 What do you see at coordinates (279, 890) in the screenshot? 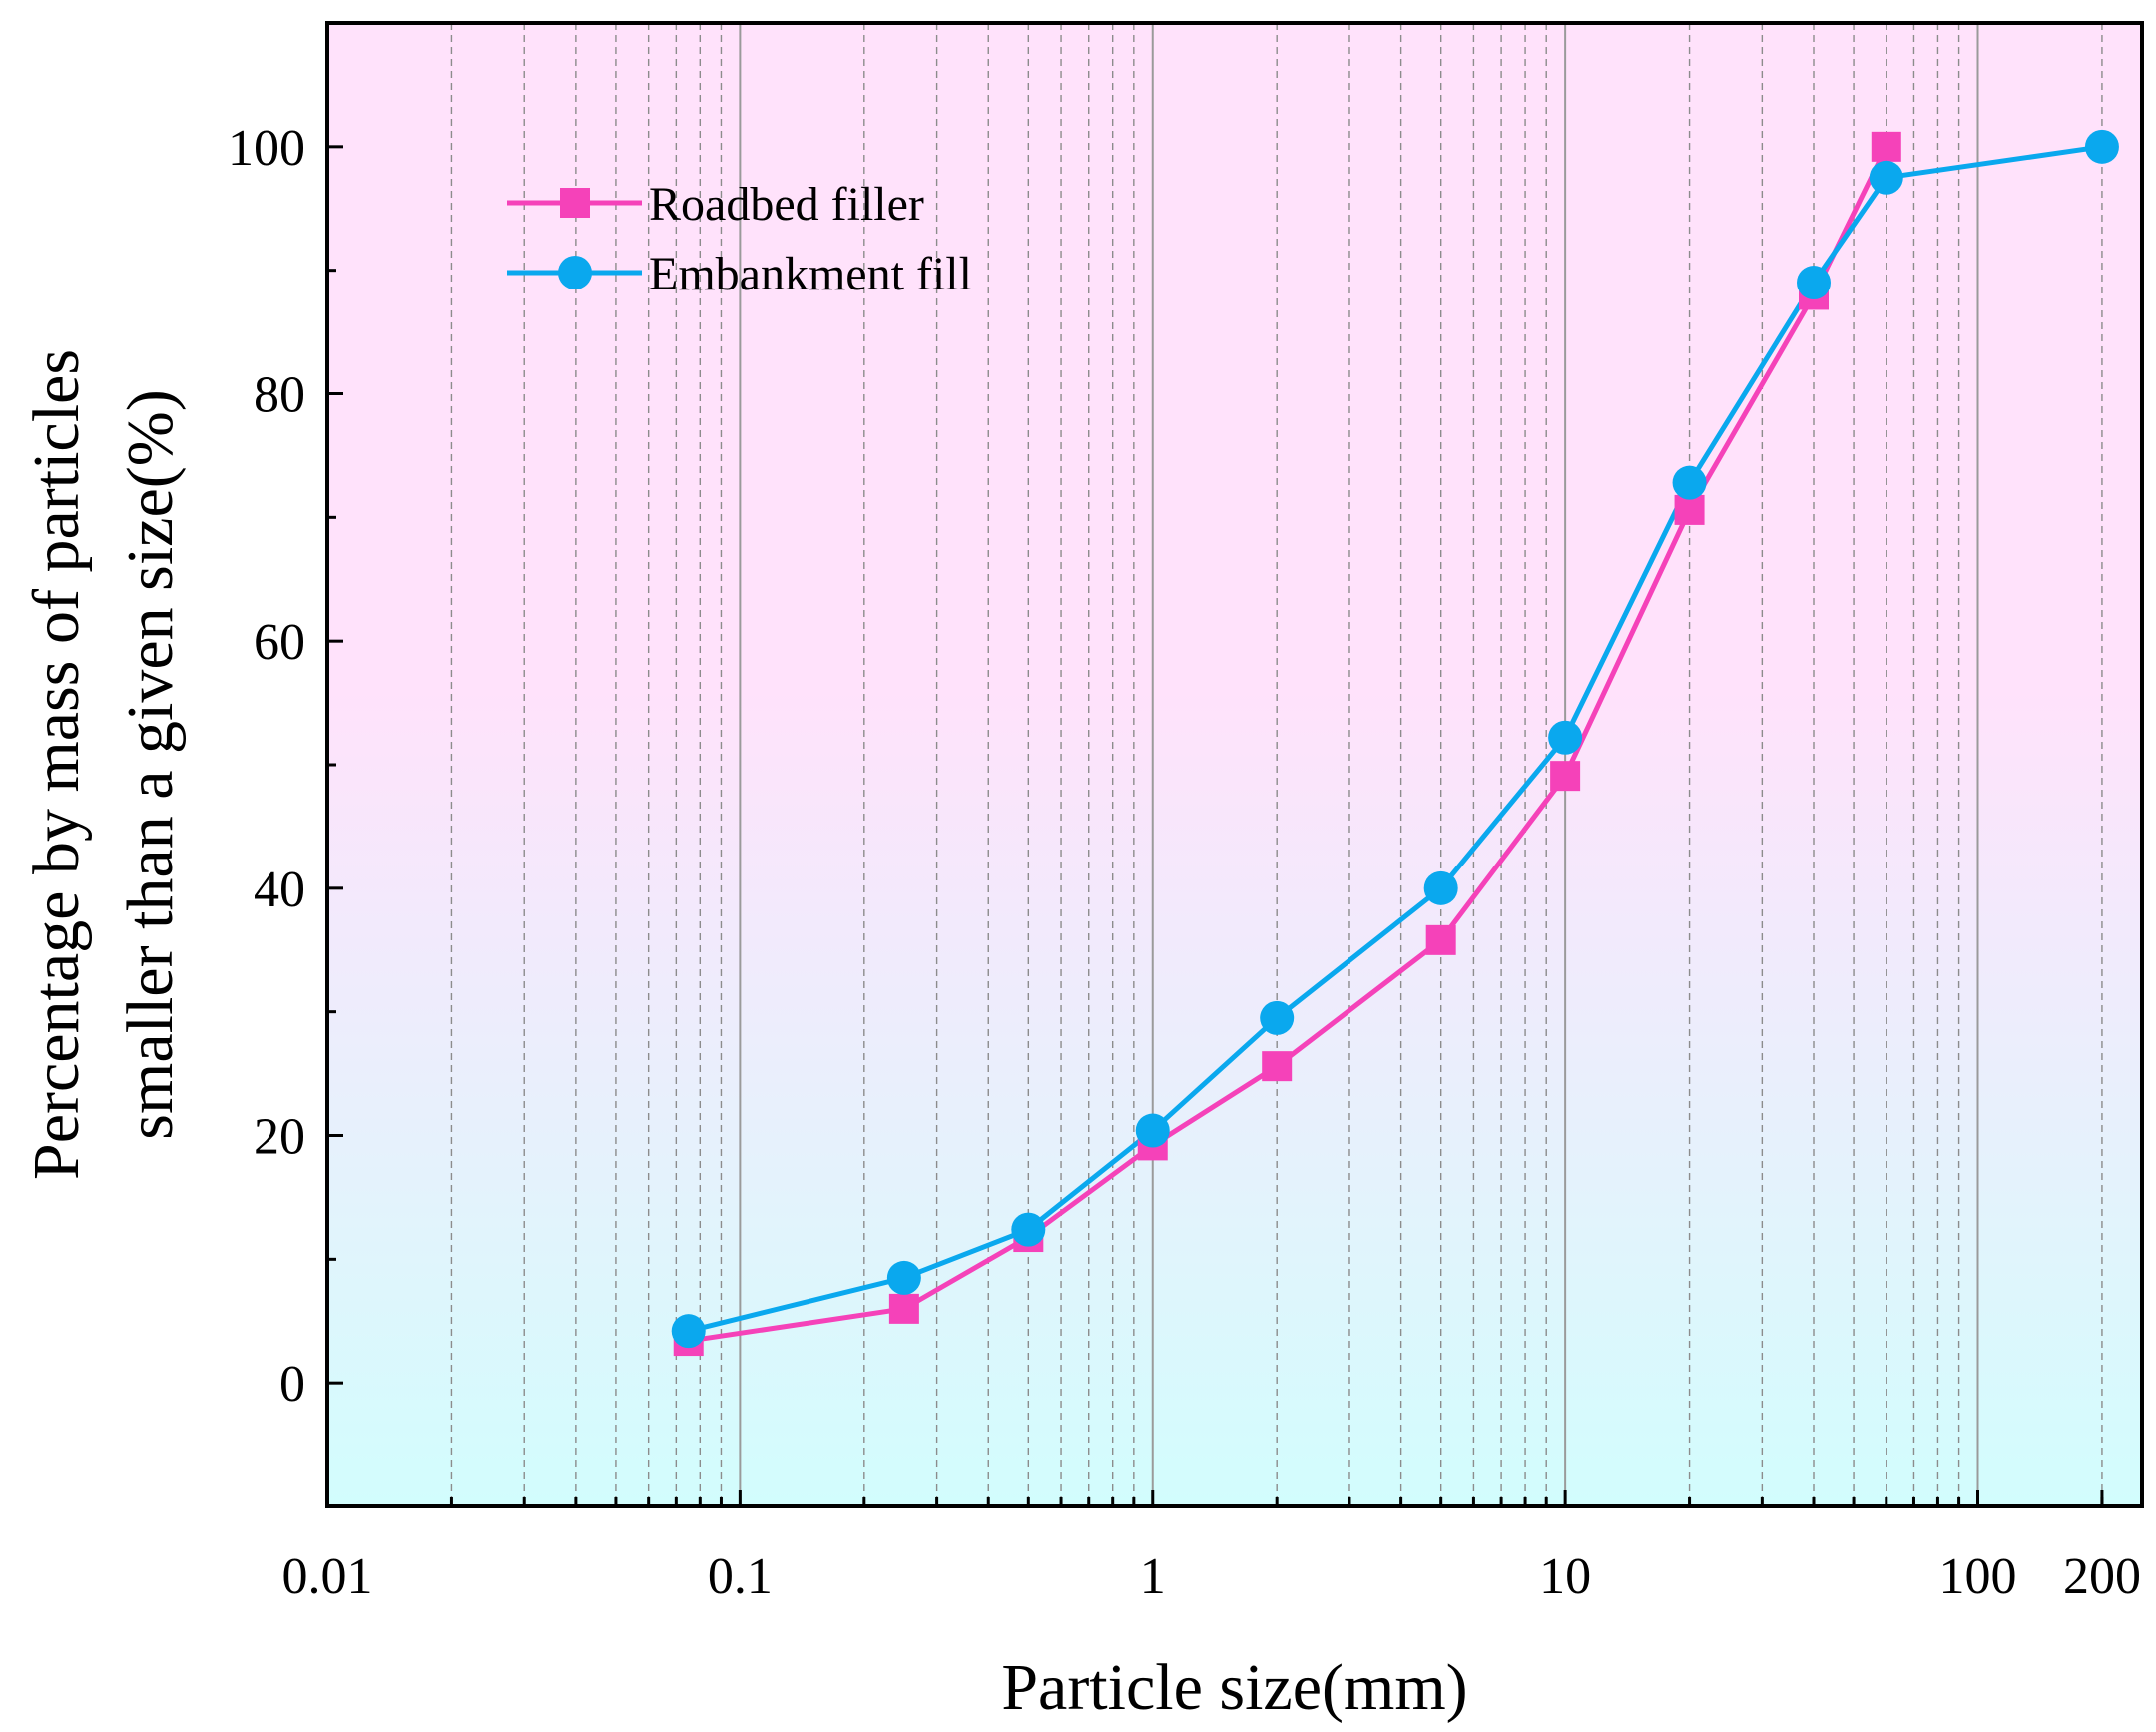
I see `y-tick-label: 40` at bounding box center [279, 890].